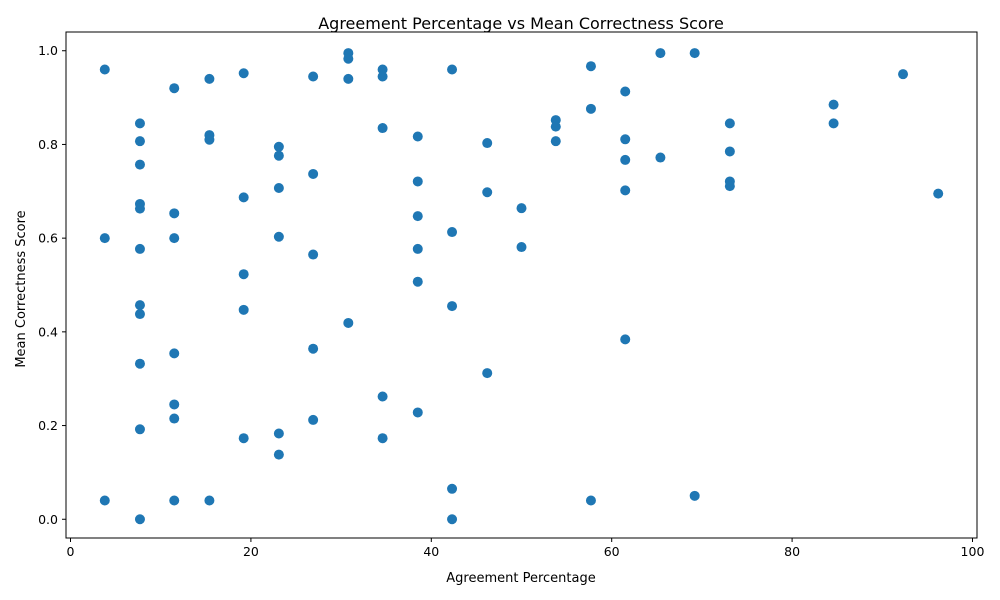 Image resolution: width=1000 pixels, height=600 pixels. What do you see at coordinates (612, 551) in the screenshot?
I see `x-tick-label: 60` at bounding box center [612, 551].